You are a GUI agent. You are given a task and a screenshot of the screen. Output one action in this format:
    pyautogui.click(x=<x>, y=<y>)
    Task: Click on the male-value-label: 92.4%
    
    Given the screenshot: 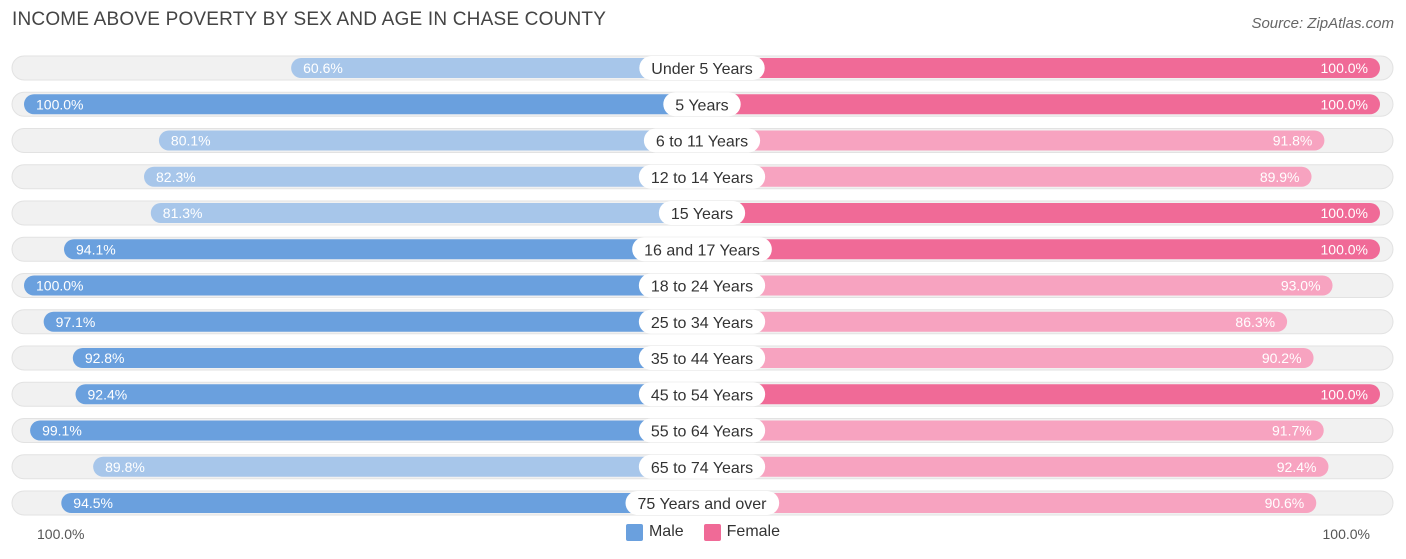 What is the action you would take?
    pyautogui.click(x=108, y=394)
    